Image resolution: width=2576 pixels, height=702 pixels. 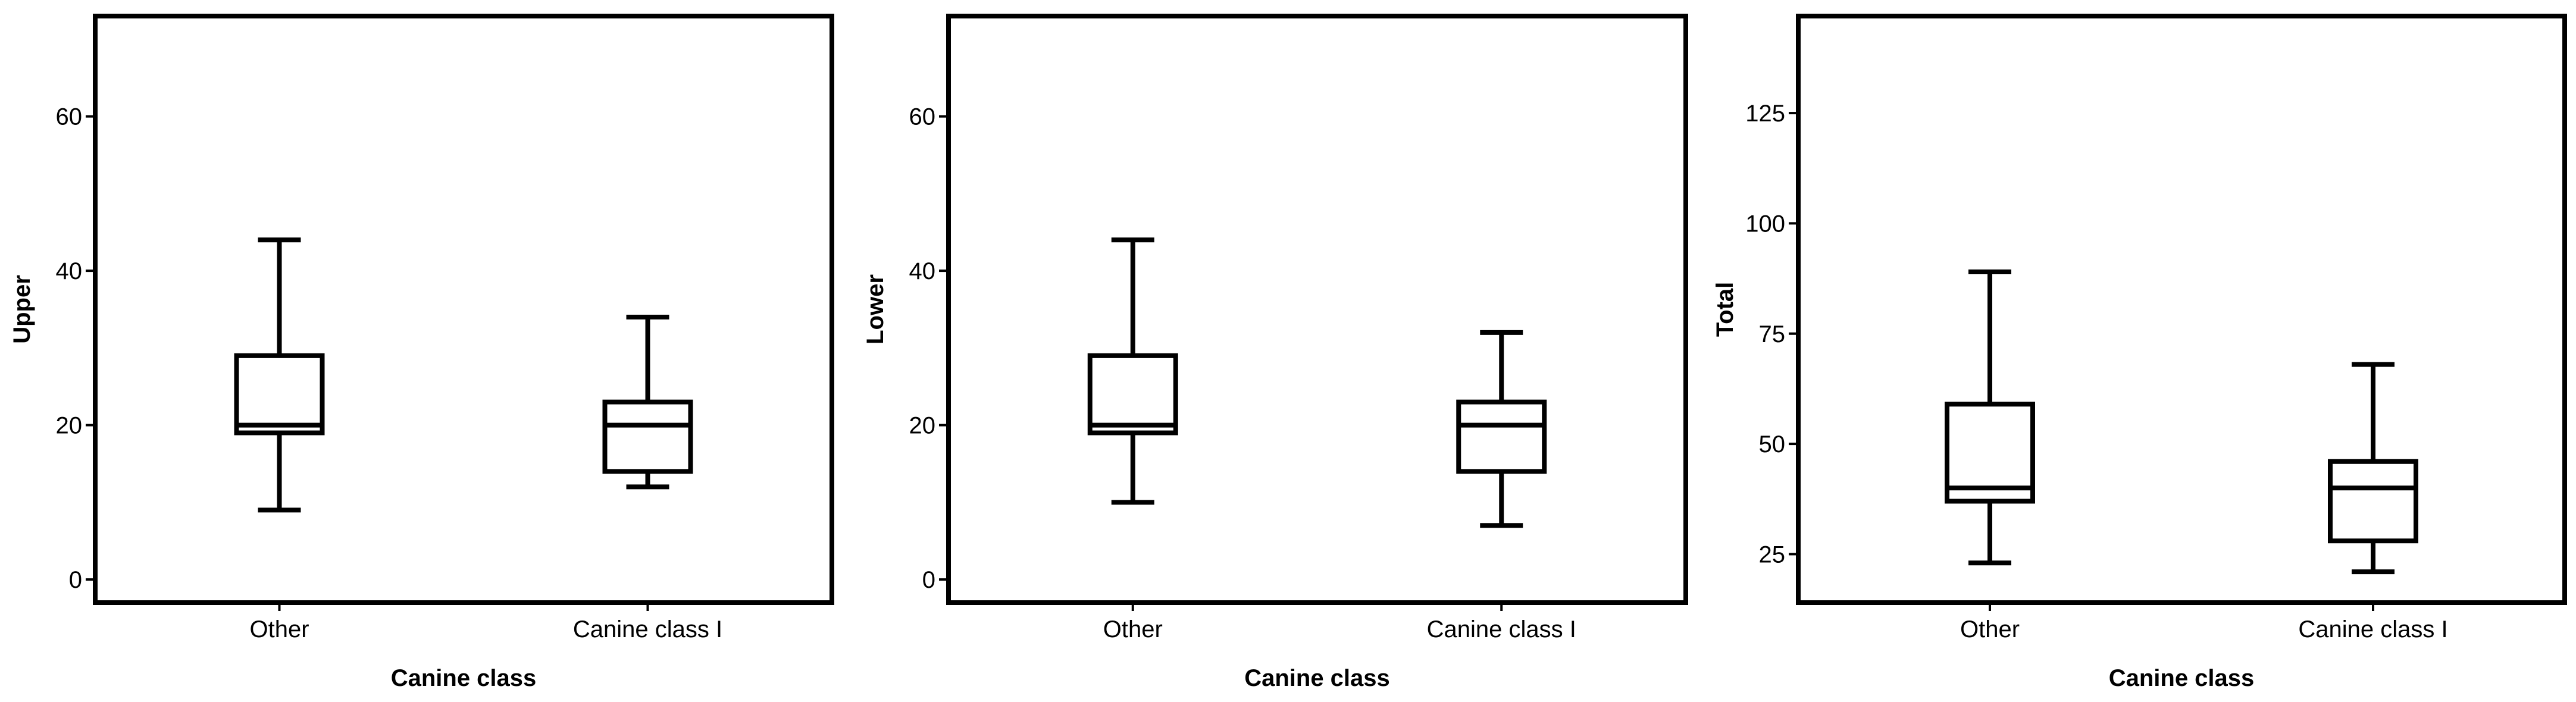 What do you see at coordinates (875, 309) in the screenshot?
I see `y-axis-title: Lower` at bounding box center [875, 309].